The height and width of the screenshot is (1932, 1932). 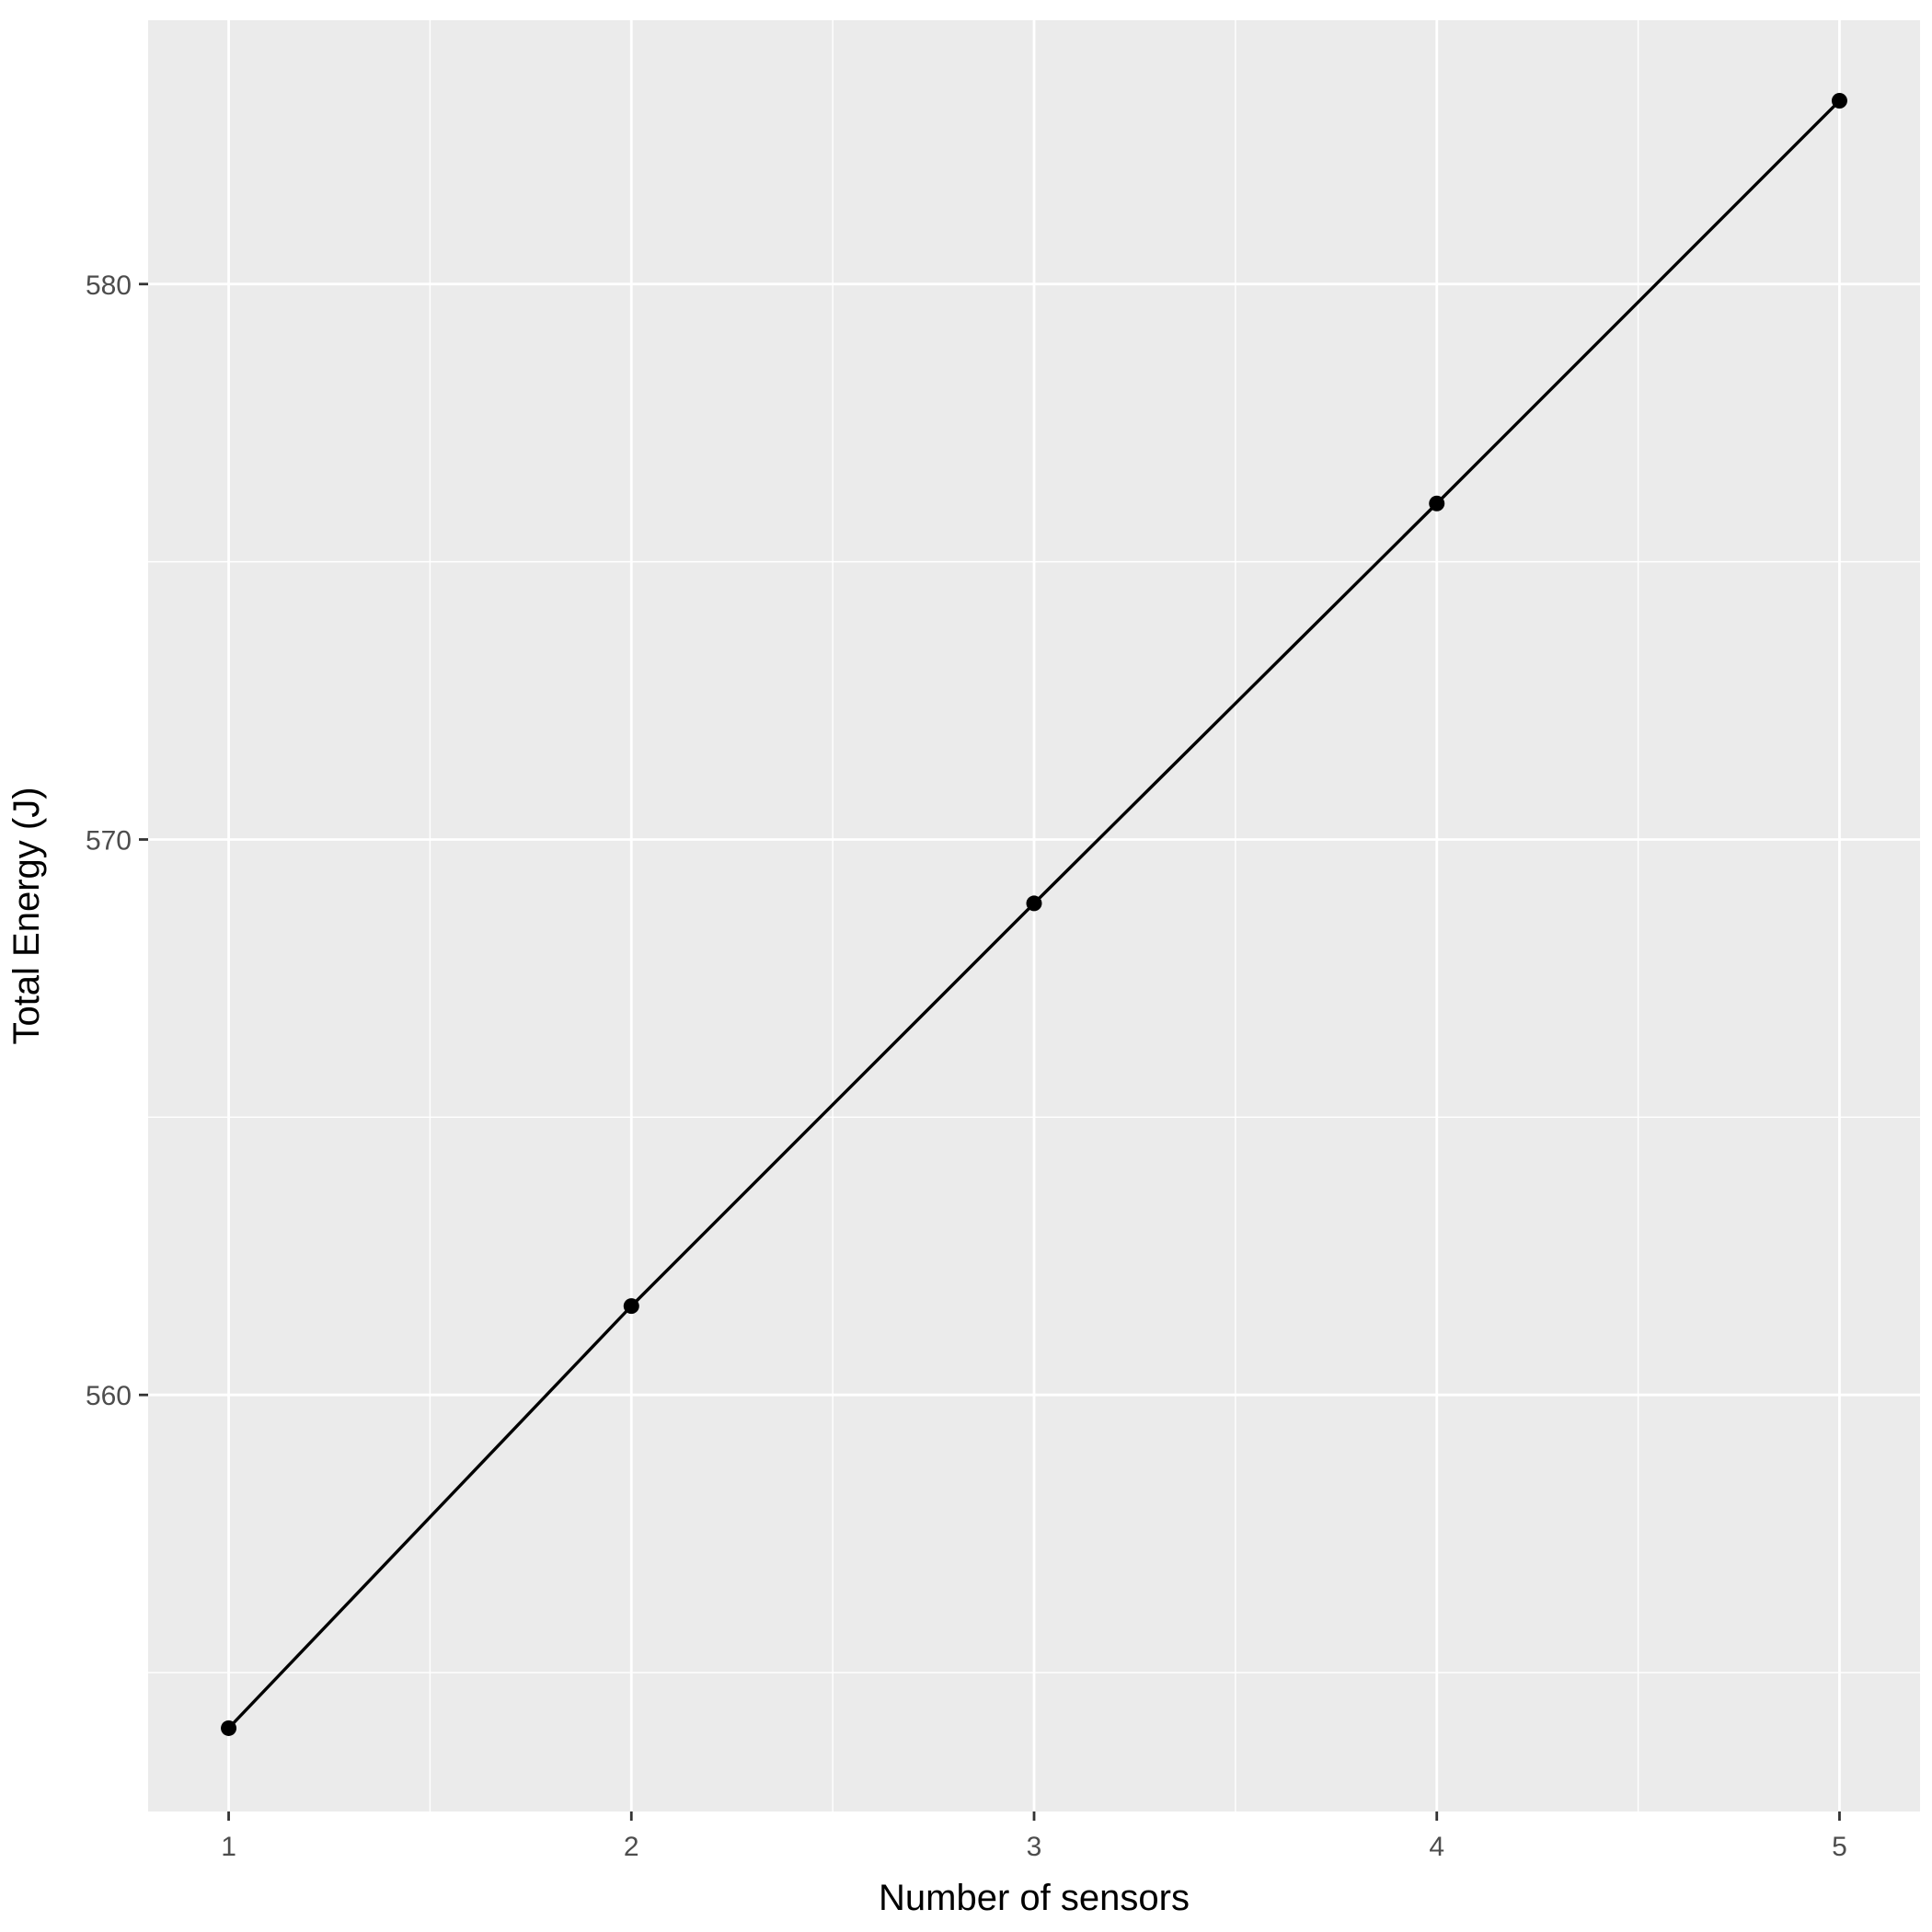 What do you see at coordinates (109, 285) in the screenshot?
I see `y-tick-label: 580` at bounding box center [109, 285].